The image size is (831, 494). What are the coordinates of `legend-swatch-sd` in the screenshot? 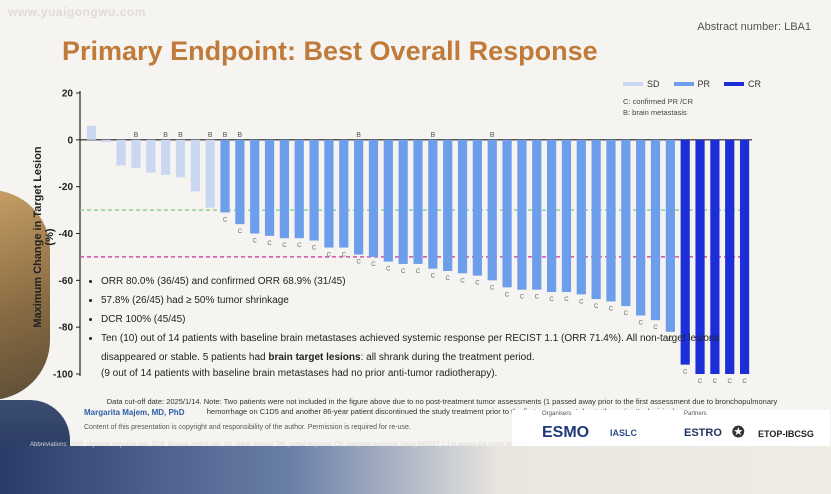 It's located at (633, 84).